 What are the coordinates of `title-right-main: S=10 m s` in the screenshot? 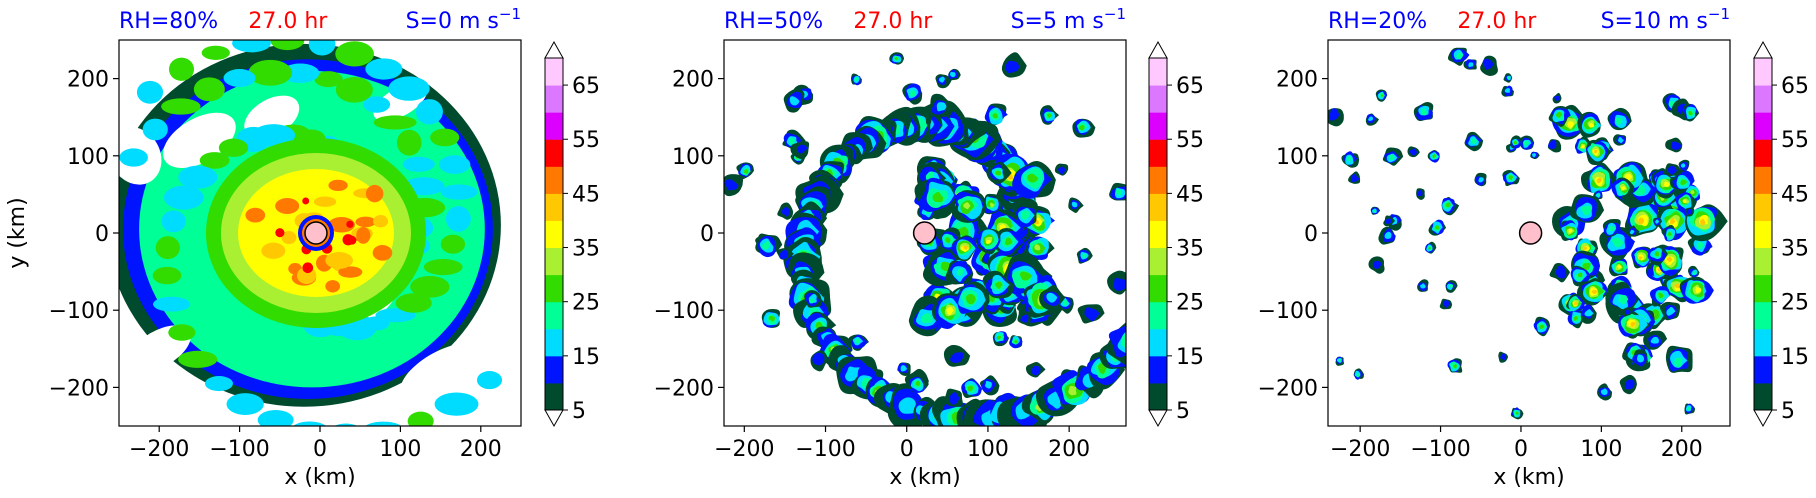 It's located at (1654, 21).